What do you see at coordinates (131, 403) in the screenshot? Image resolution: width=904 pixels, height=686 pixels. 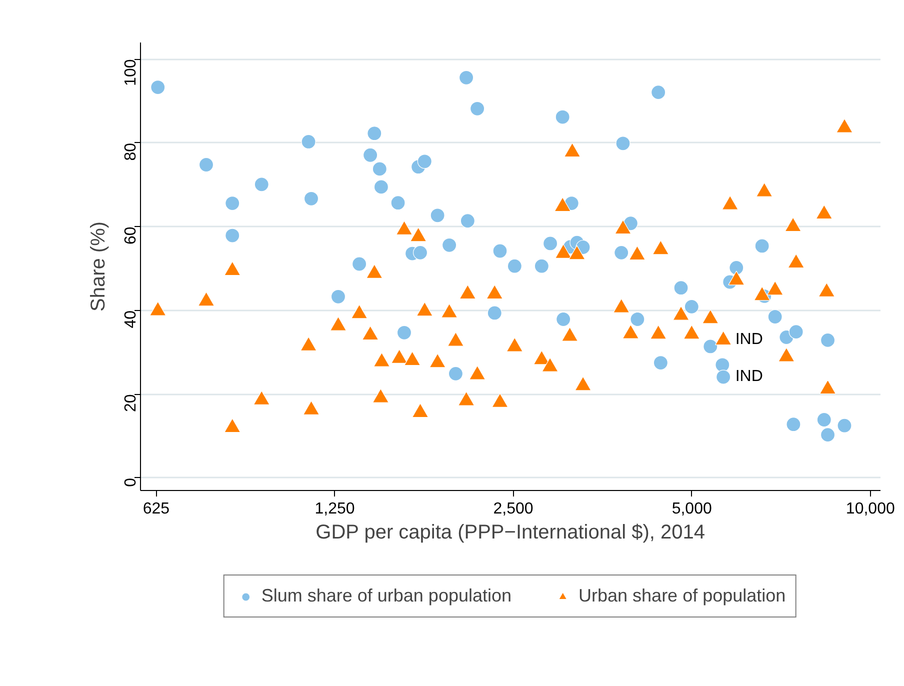 I see `y-tick-label: 20` at bounding box center [131, 403].